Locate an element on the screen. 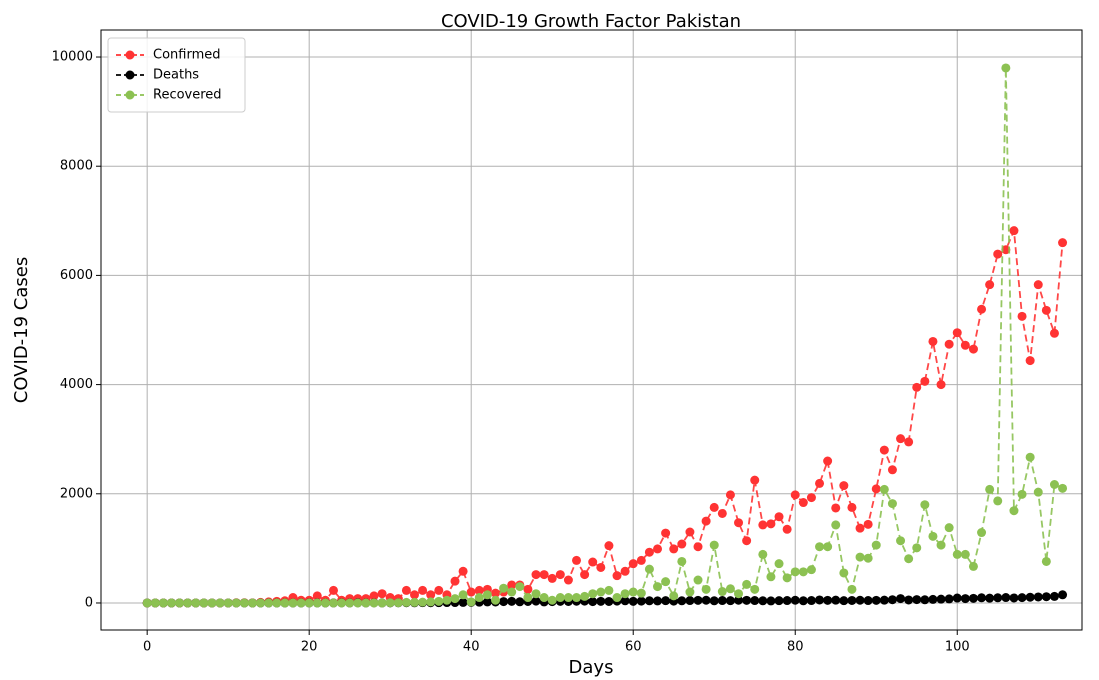 This screenshot has width=1099, height=680. chart-title: COVID-19 Growth Factor Pakistan is located at coordinates (591, 21).